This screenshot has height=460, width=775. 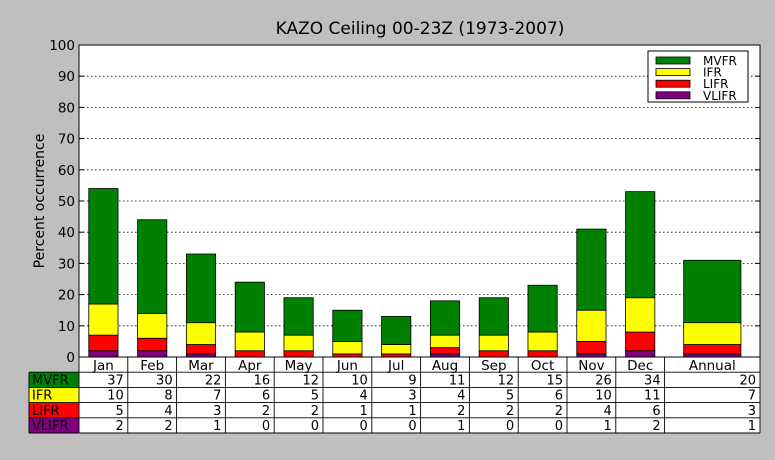 What do you see at coordinates (299, 366) in the screenshot?
I see `x-category-label-may: May` at bounding box center [299, 366].